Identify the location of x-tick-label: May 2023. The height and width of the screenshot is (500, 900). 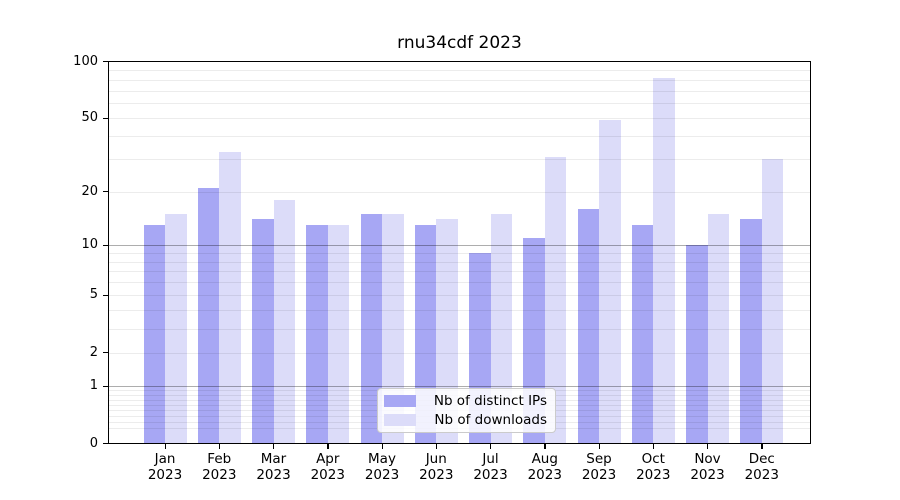
(382, 467).